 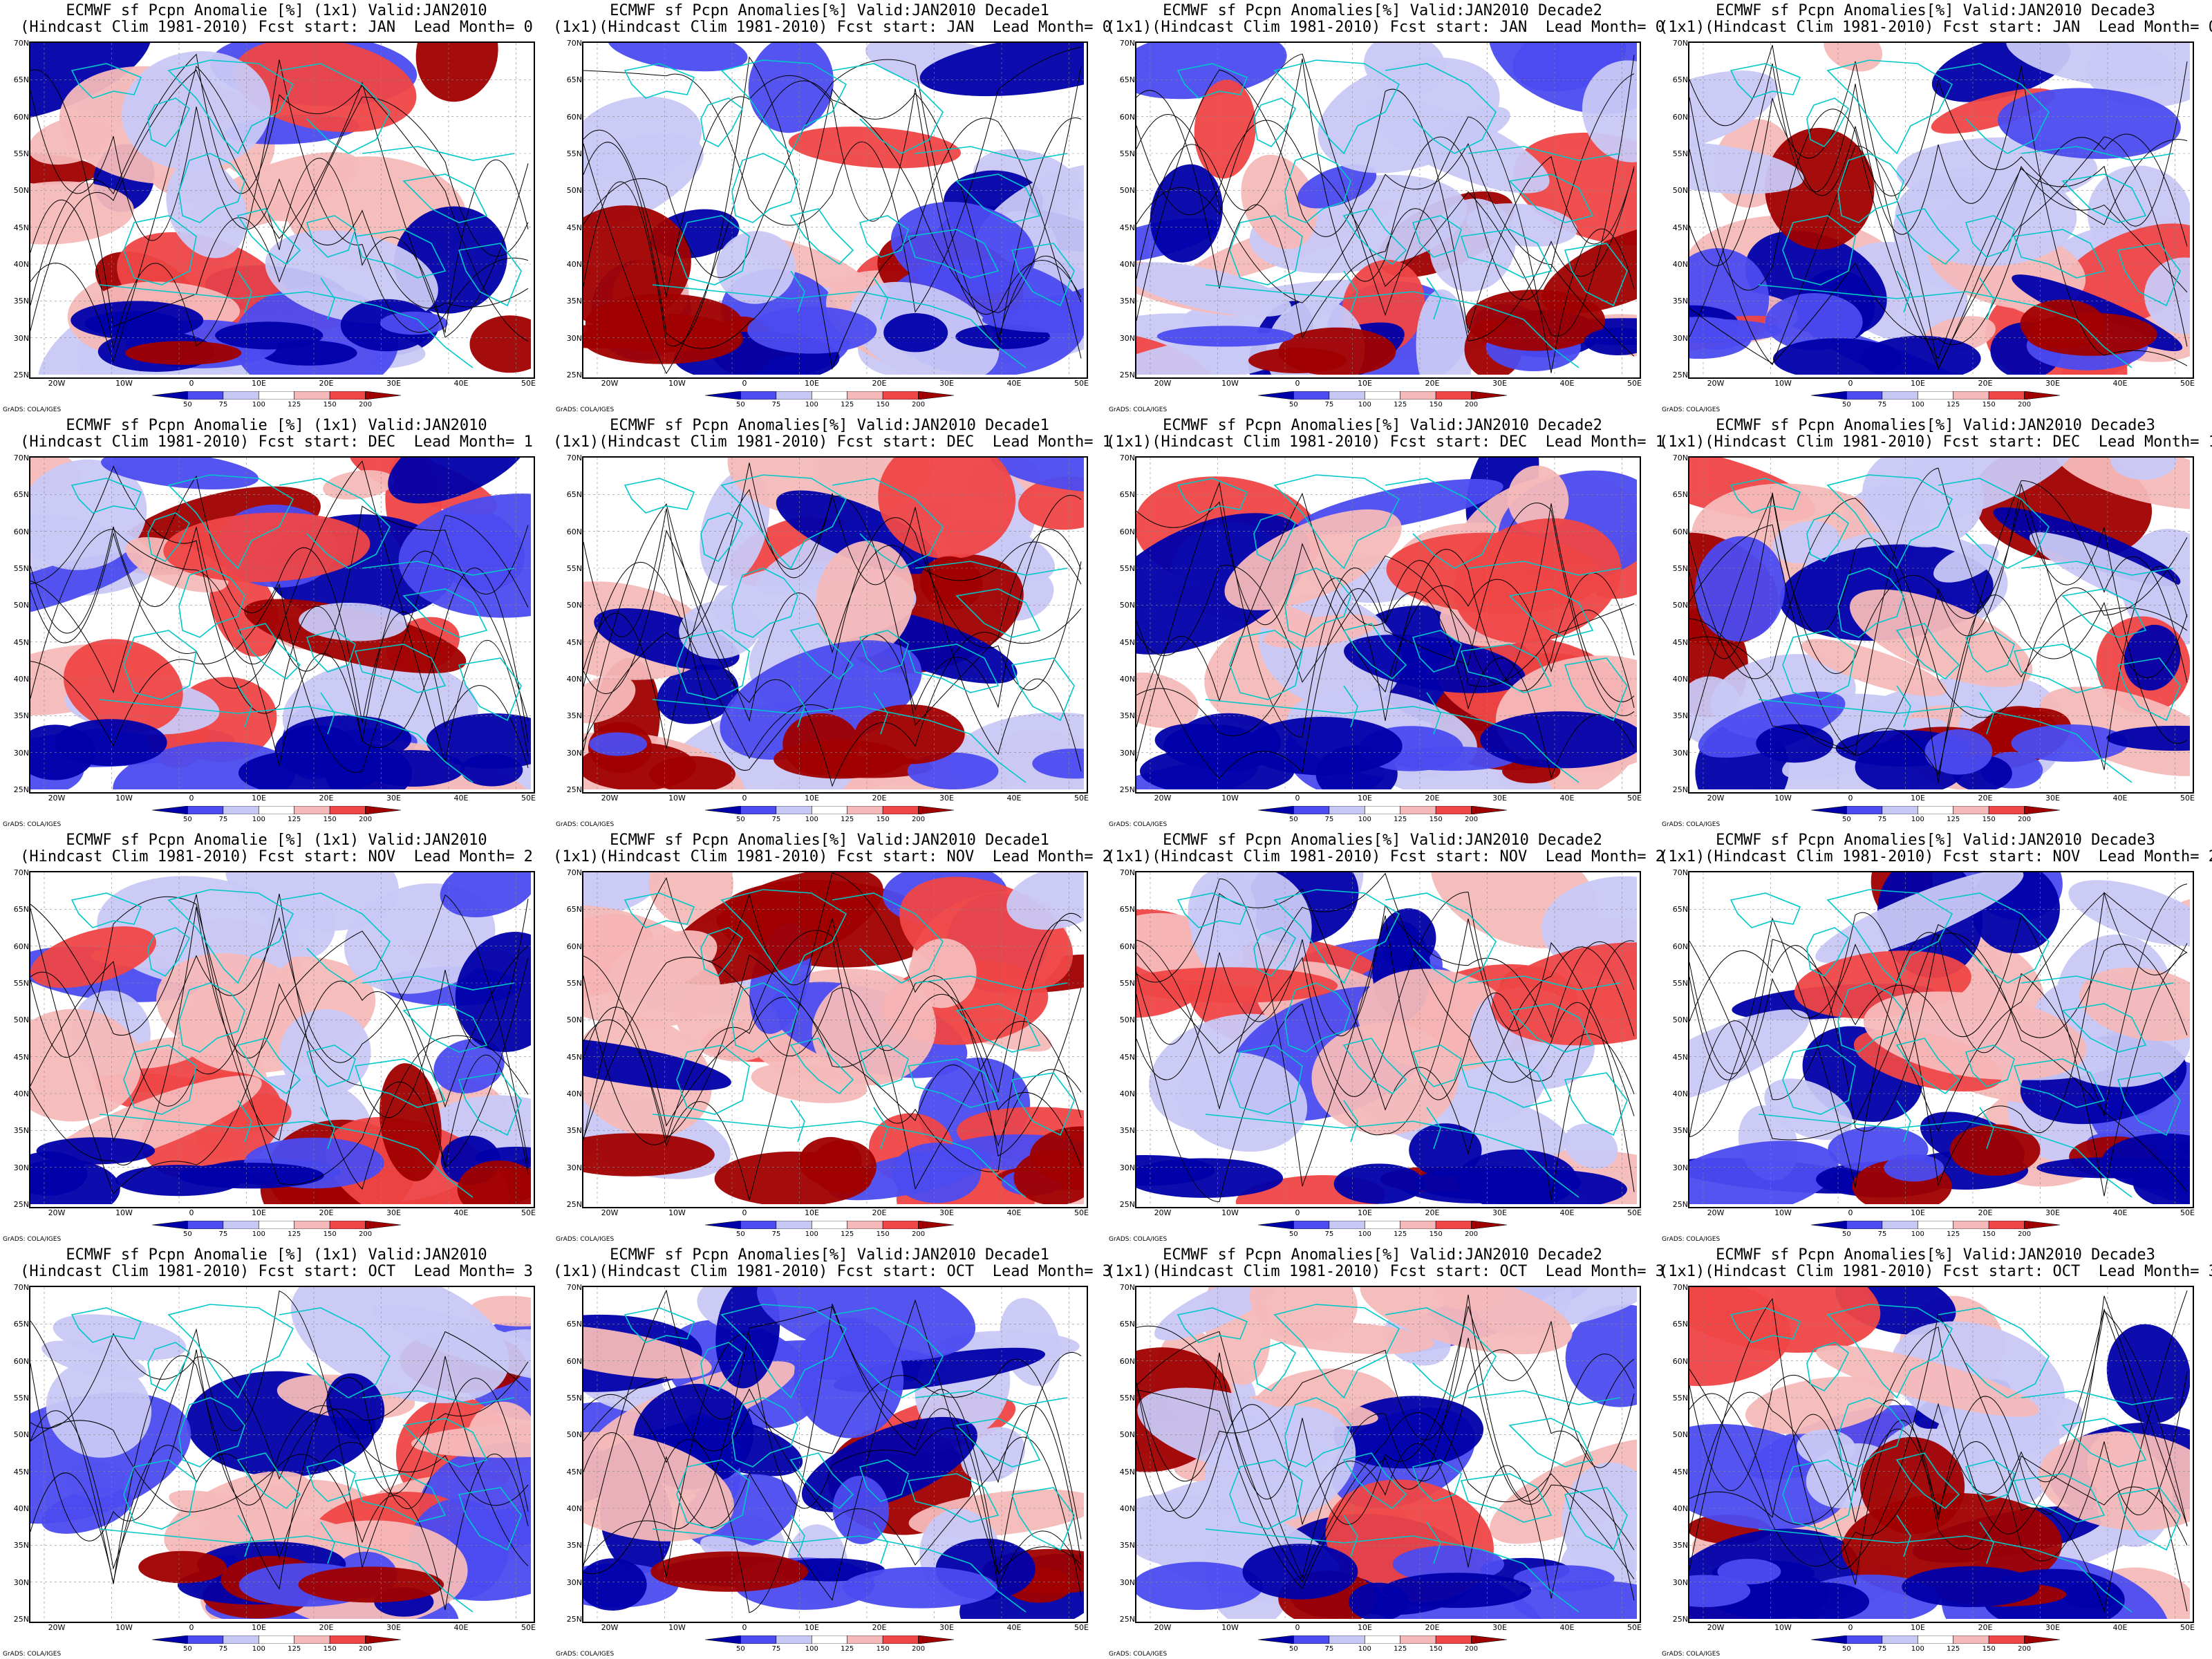 I want to click on colorbar-level-label: 100, so click(x=258, y=405).